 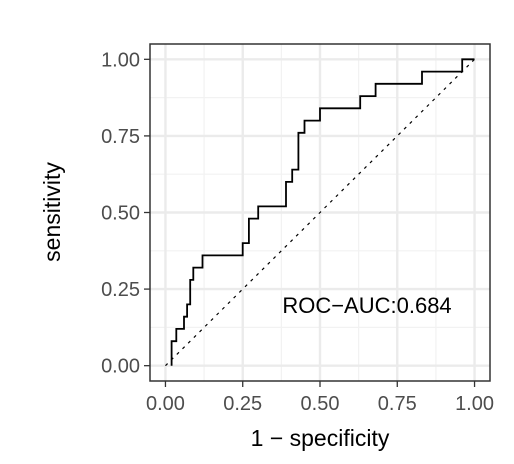 What do you see at coordinates (320, 404) in the screenshot?
I see `x-tick-label: 0.50` at bounding box center [320, 404].